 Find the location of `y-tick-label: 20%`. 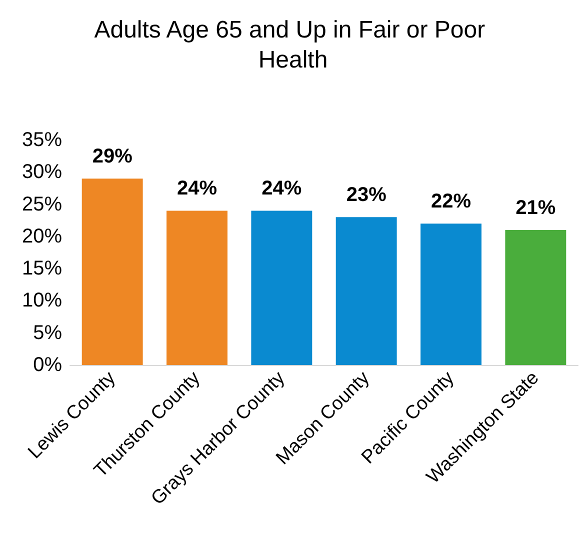

y-tick-label: 20% is located at coordinates (42, 236).